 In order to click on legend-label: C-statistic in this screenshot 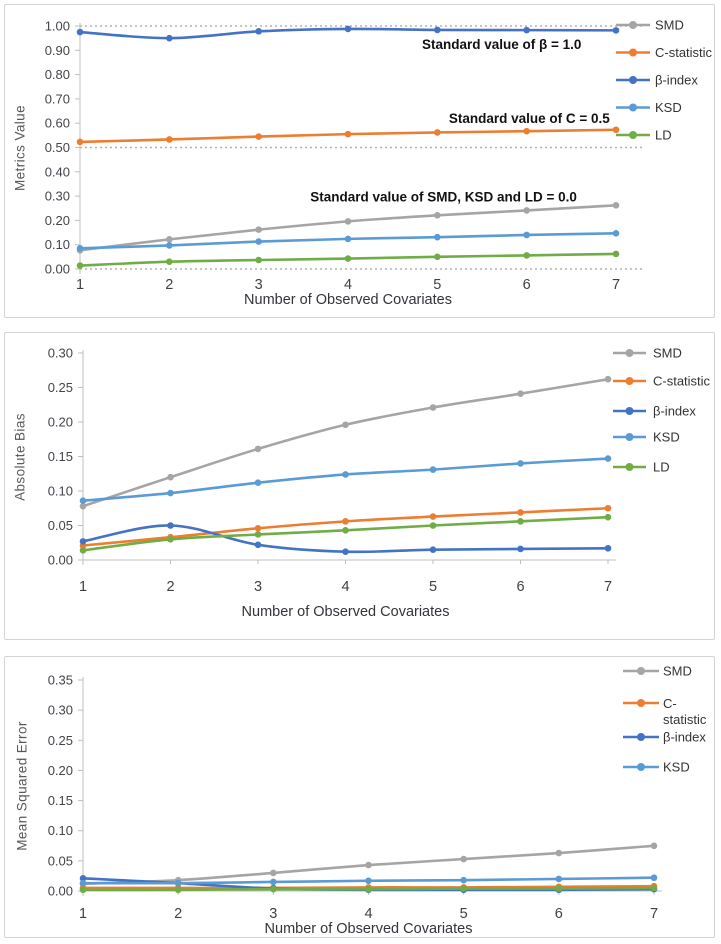, I will do `click(682, 381)`.